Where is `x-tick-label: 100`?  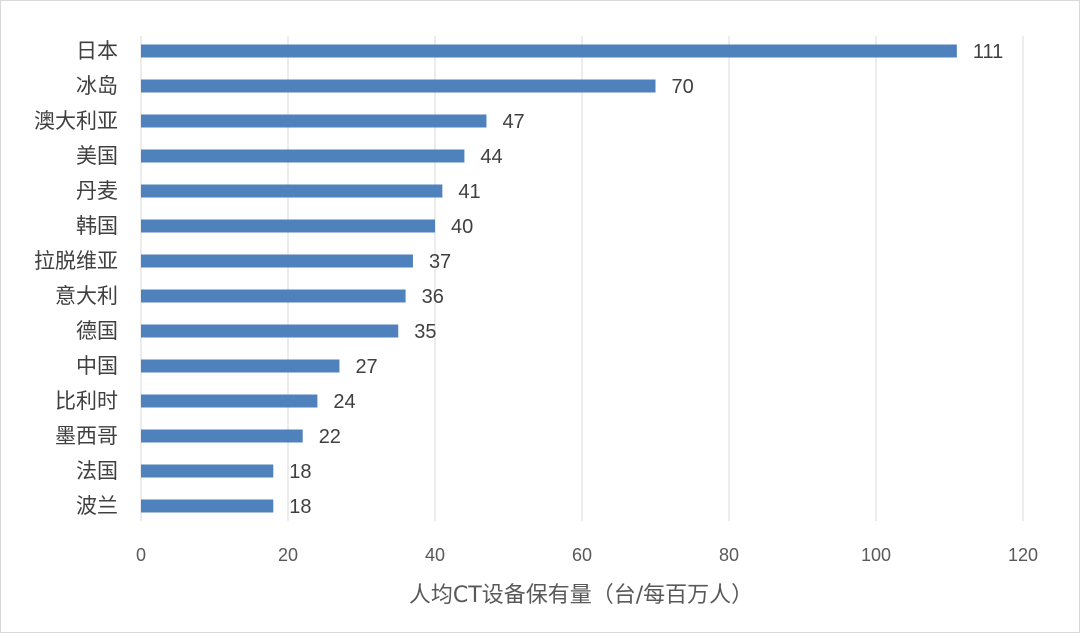 x-tick-label: 100 is located at coordinates (876, 555).